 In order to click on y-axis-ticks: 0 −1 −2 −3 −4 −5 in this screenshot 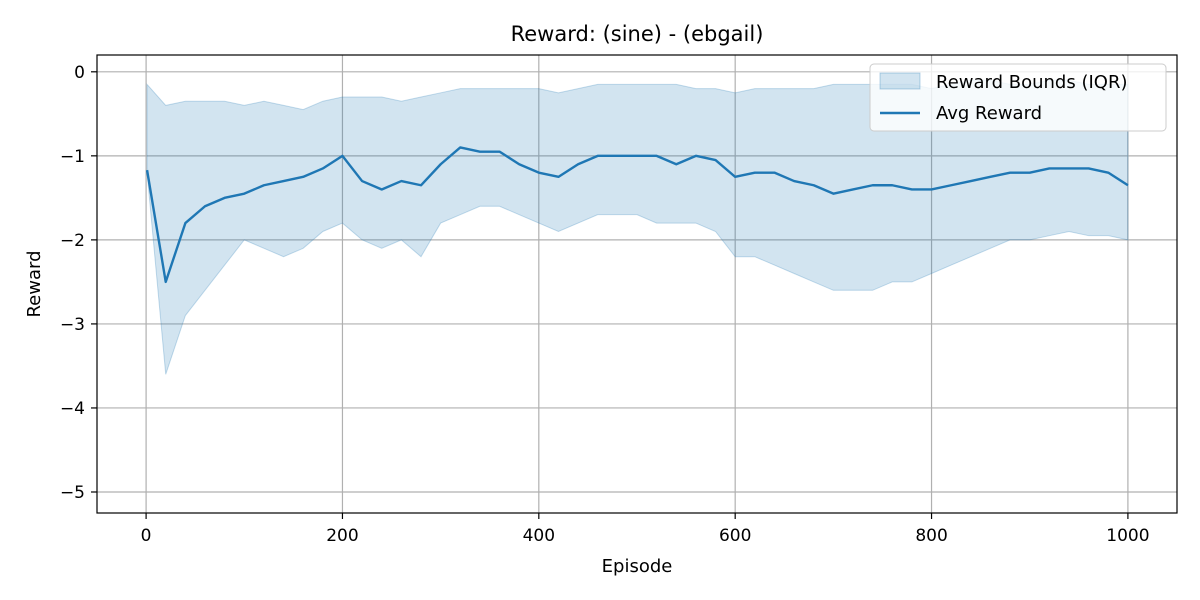, I will do `click(78, 283)`.